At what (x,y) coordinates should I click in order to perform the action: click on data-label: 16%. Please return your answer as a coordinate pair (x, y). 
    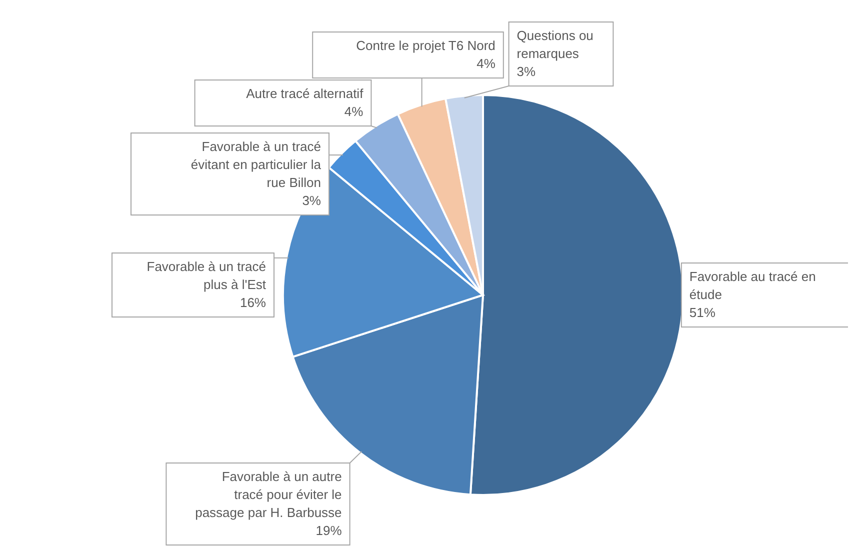
    Looking at the image, I should click on (253, 302).